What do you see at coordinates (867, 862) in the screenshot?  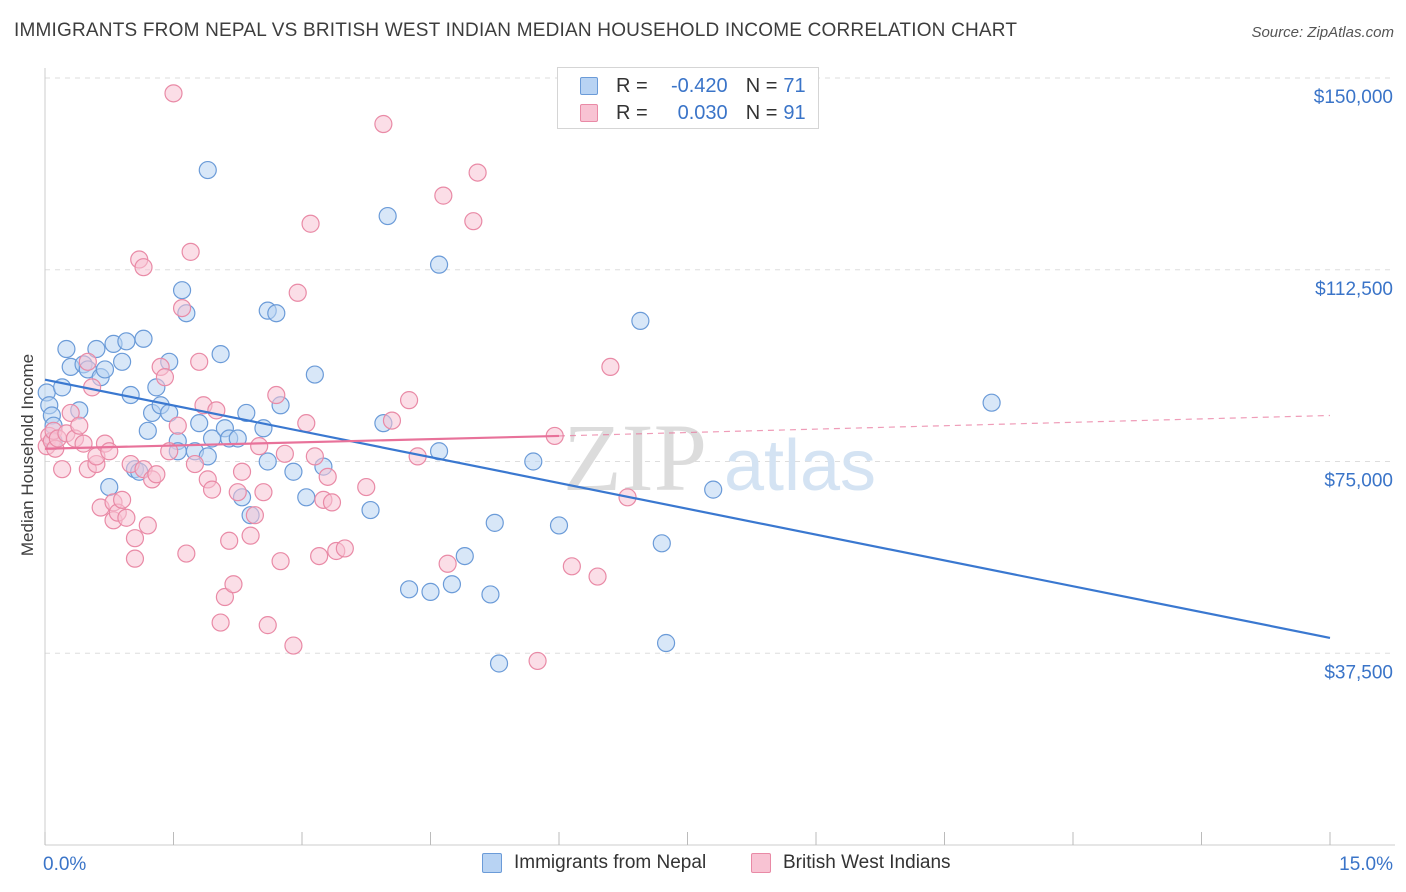 I see `legend-label-bwi: British West Indians` at bounding box center [867, 862].